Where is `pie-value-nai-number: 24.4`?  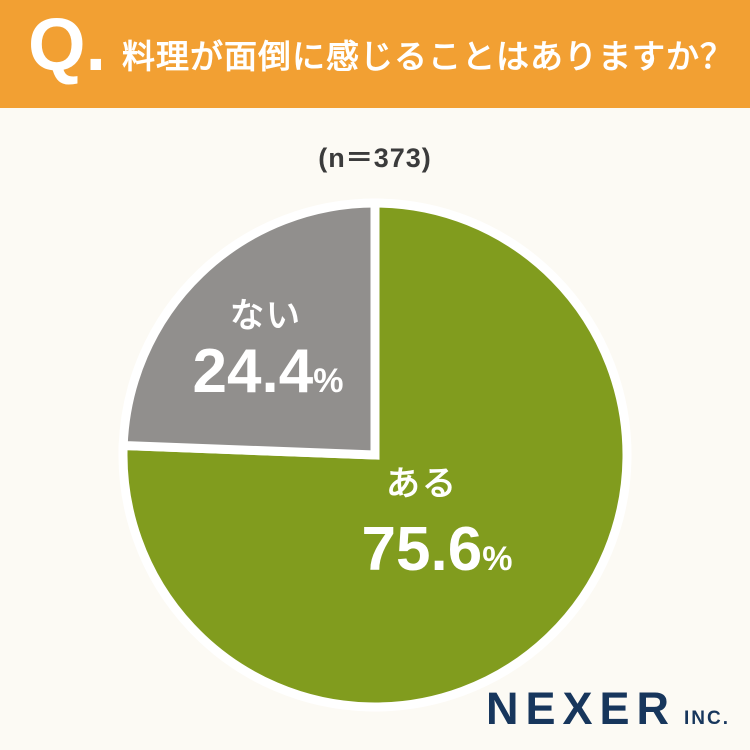 pie-value-nai-number: 24.4 is located at coordinates (253, 371).